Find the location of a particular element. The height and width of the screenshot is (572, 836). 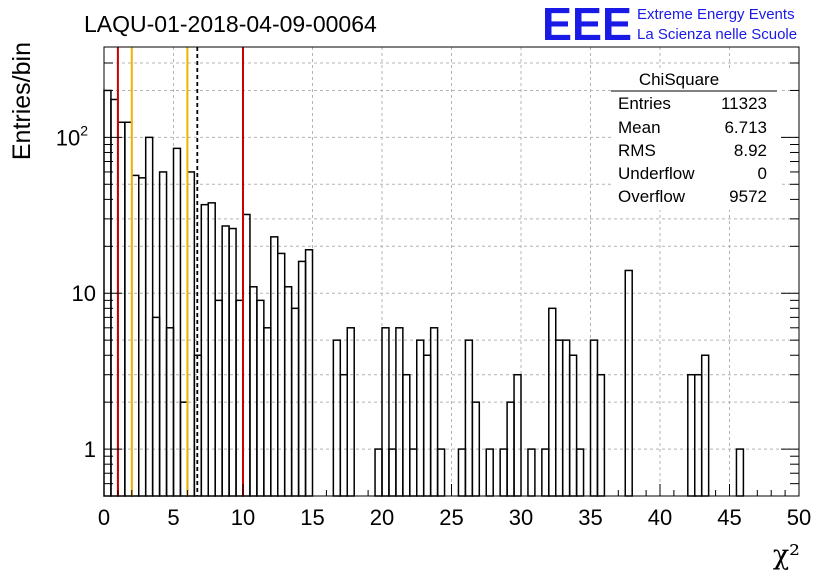

stats-label-underflow: Underflow is located at coordinates (656, 173).